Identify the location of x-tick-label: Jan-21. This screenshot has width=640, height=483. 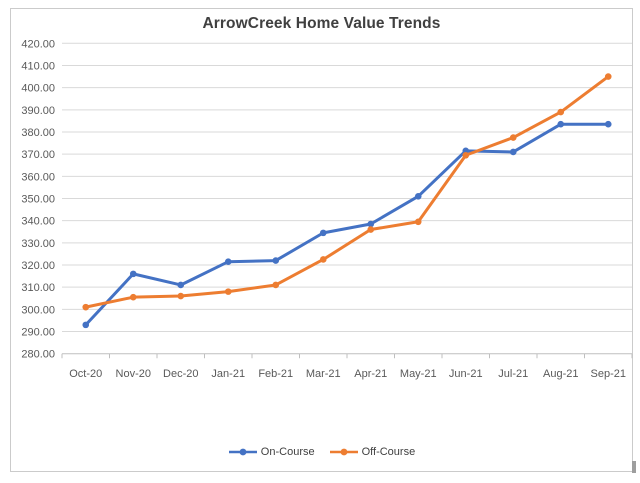
(228, 374).